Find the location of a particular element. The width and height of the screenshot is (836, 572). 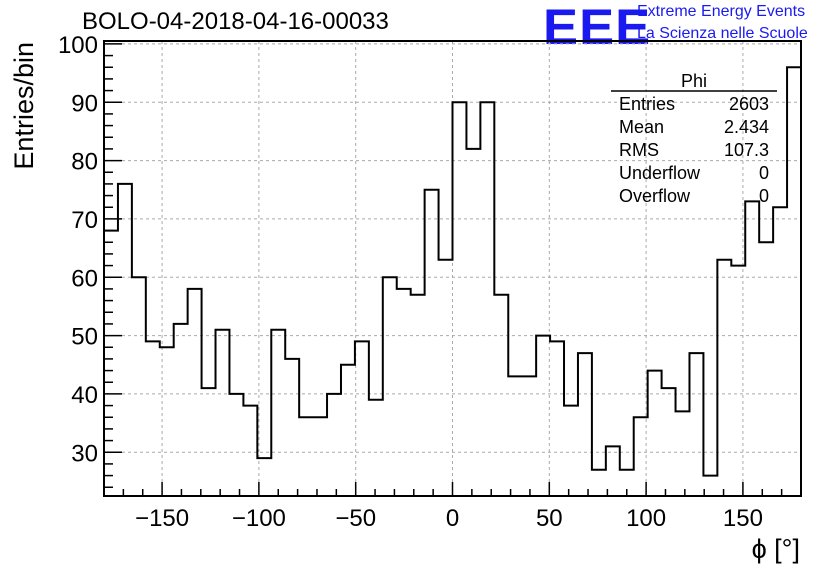

stats-value-underflow: 0 is located at coordinates (764, 173).